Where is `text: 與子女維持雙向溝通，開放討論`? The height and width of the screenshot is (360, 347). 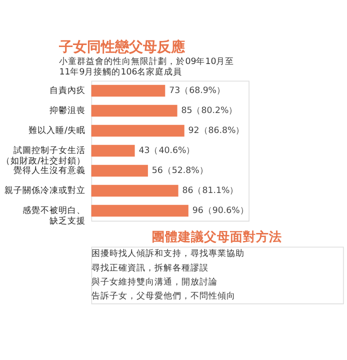
text: 與子女維持雙向溝通，開放討論 is located at coordinates (154, 282).